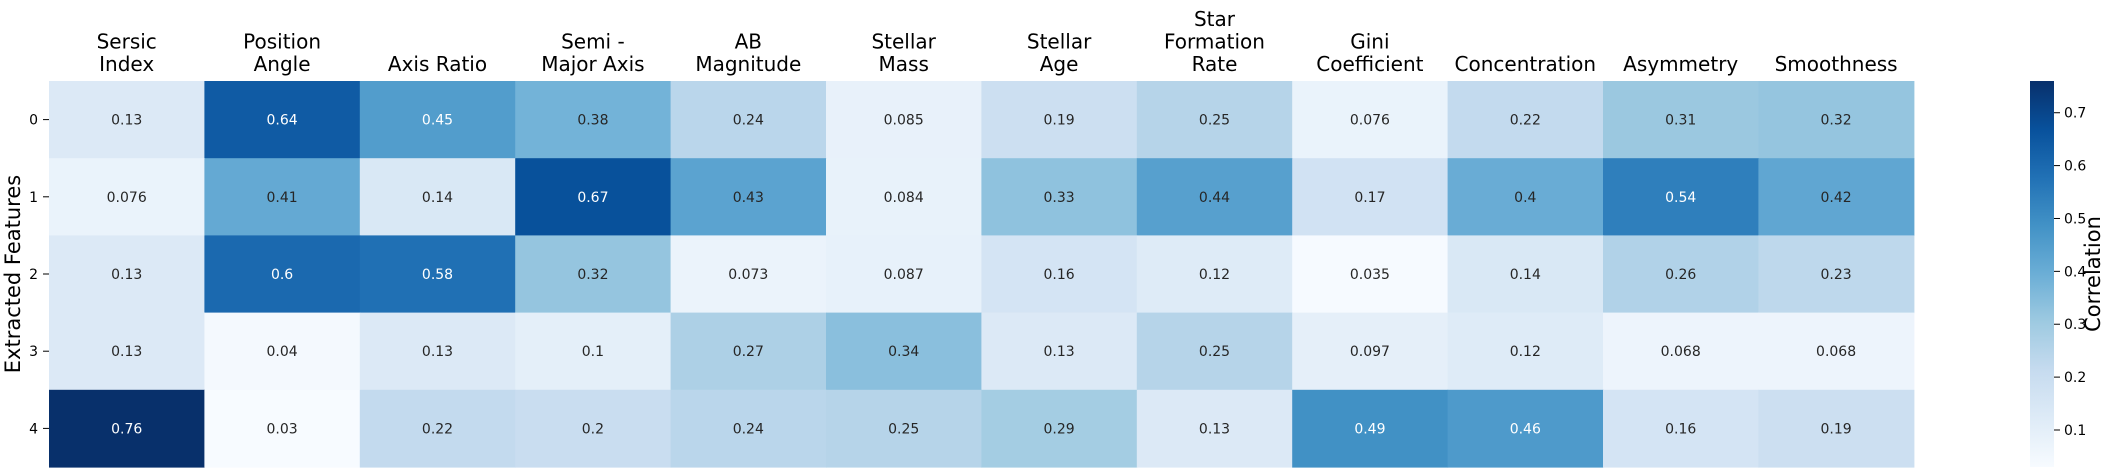 The height and width of the screenshot is (476, 2112). I want to click on cell-value-label: 0.67, so click(592, 198).